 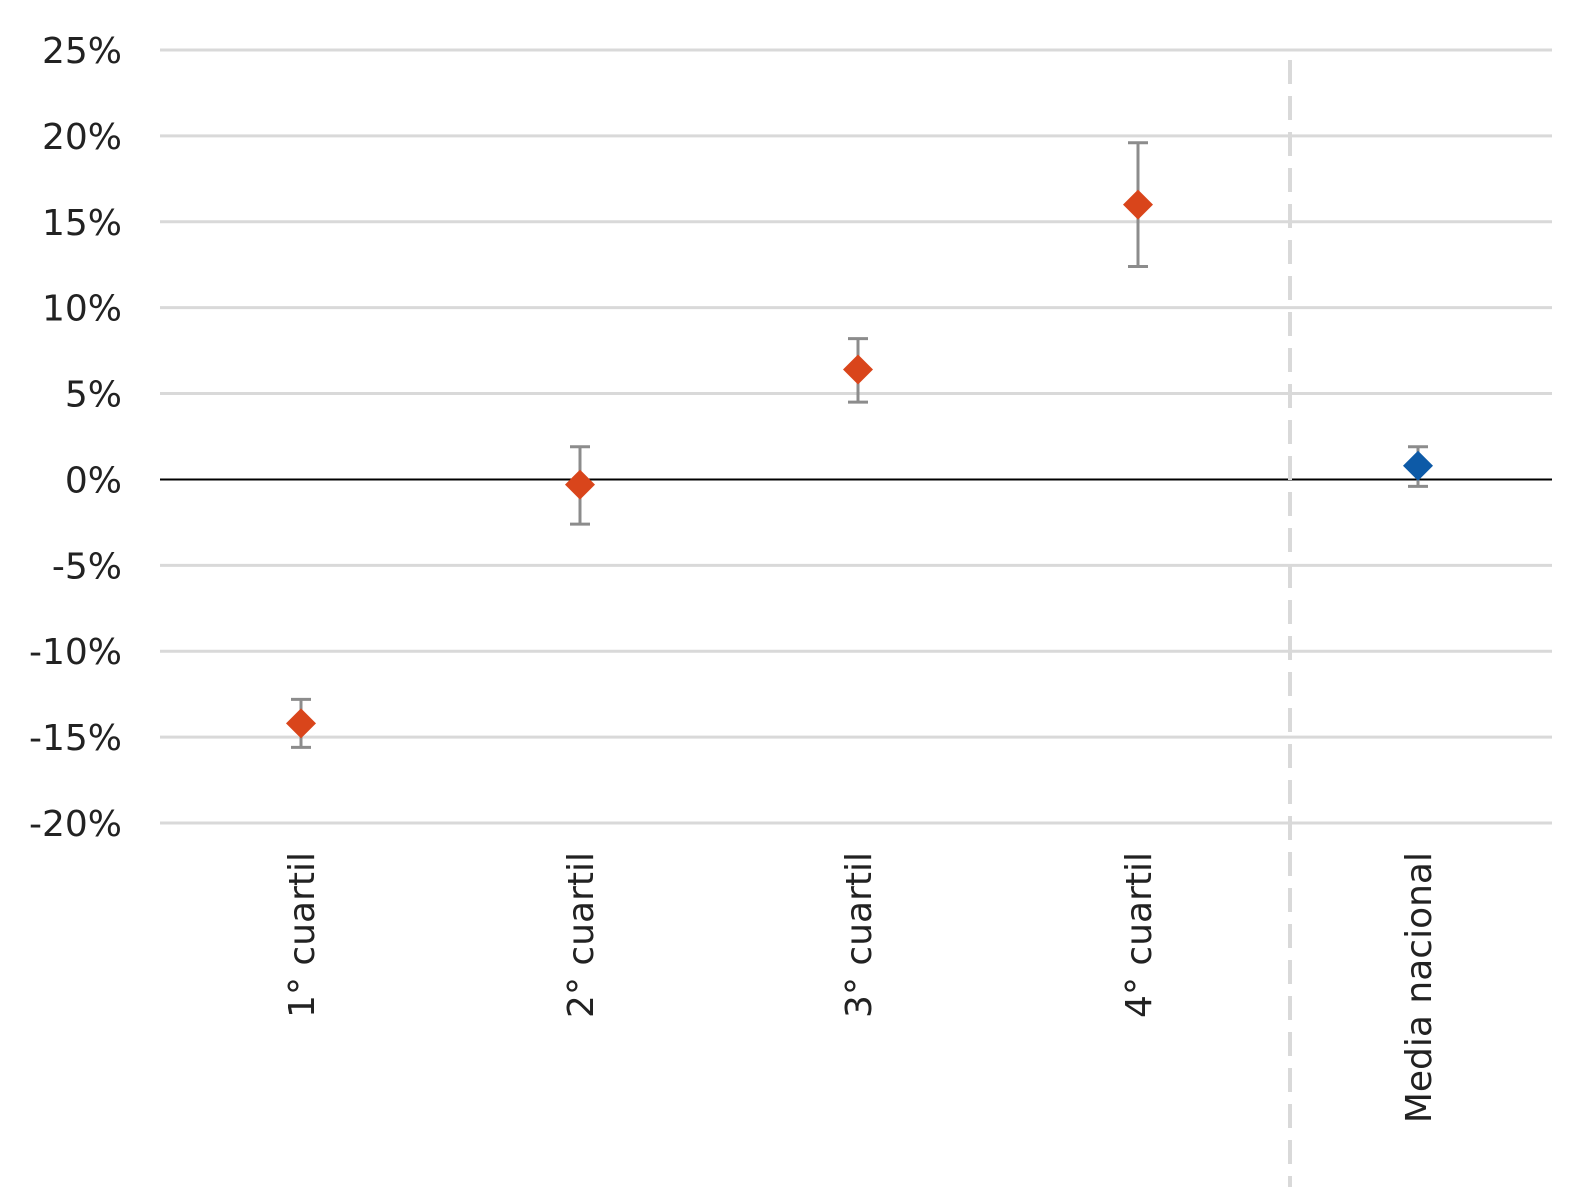 What do you see at coordinates (859, 935) in the screenshot?
I see `x-category-label: 3° cuartil` at bounding box center [859, 935].